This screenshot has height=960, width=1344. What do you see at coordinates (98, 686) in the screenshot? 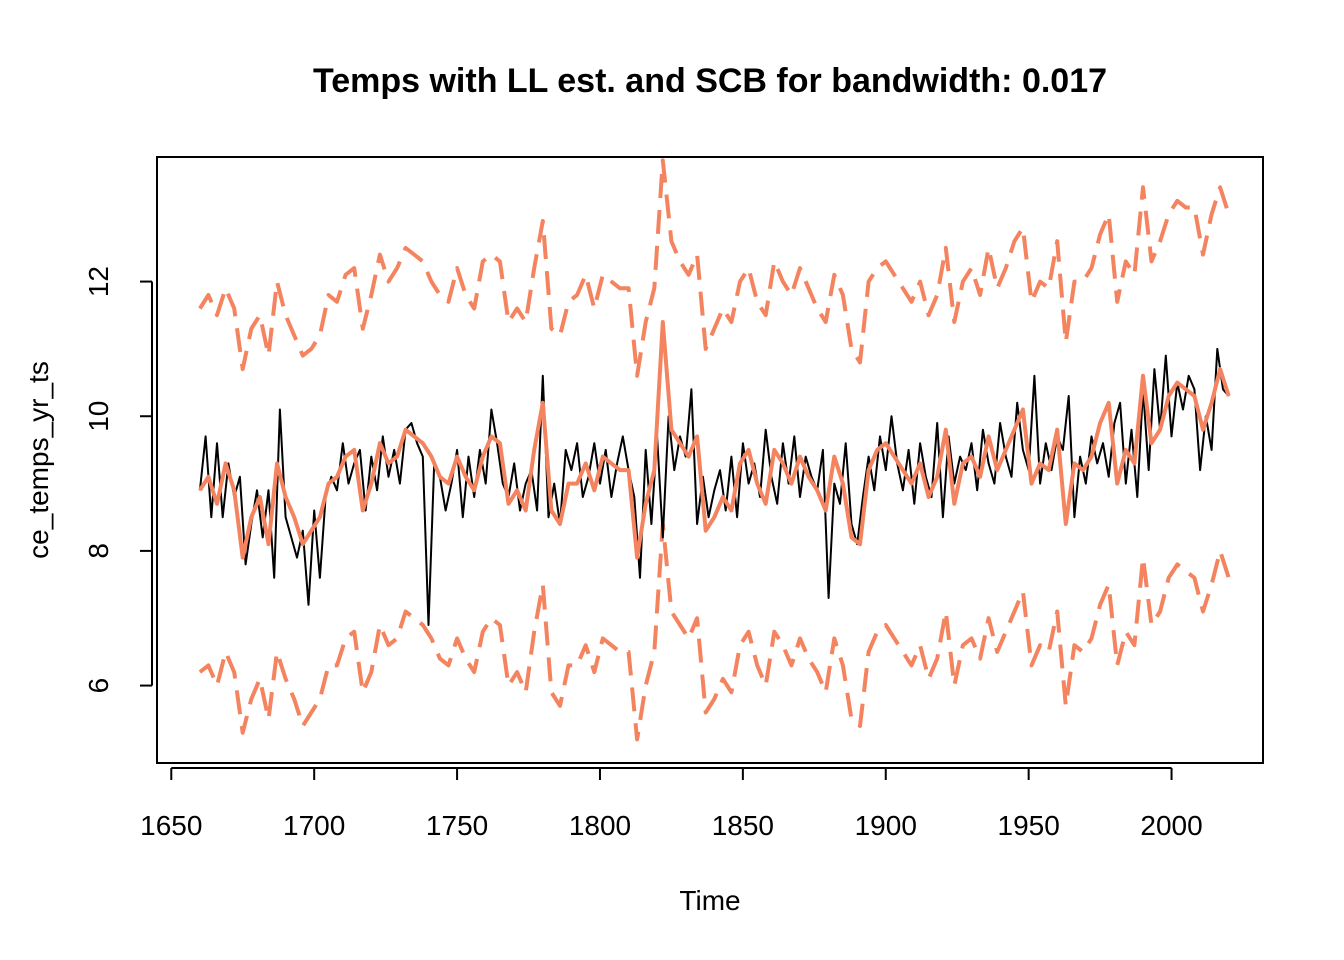
I see `y-tick-label: 6` at bounding box center [98, 686].